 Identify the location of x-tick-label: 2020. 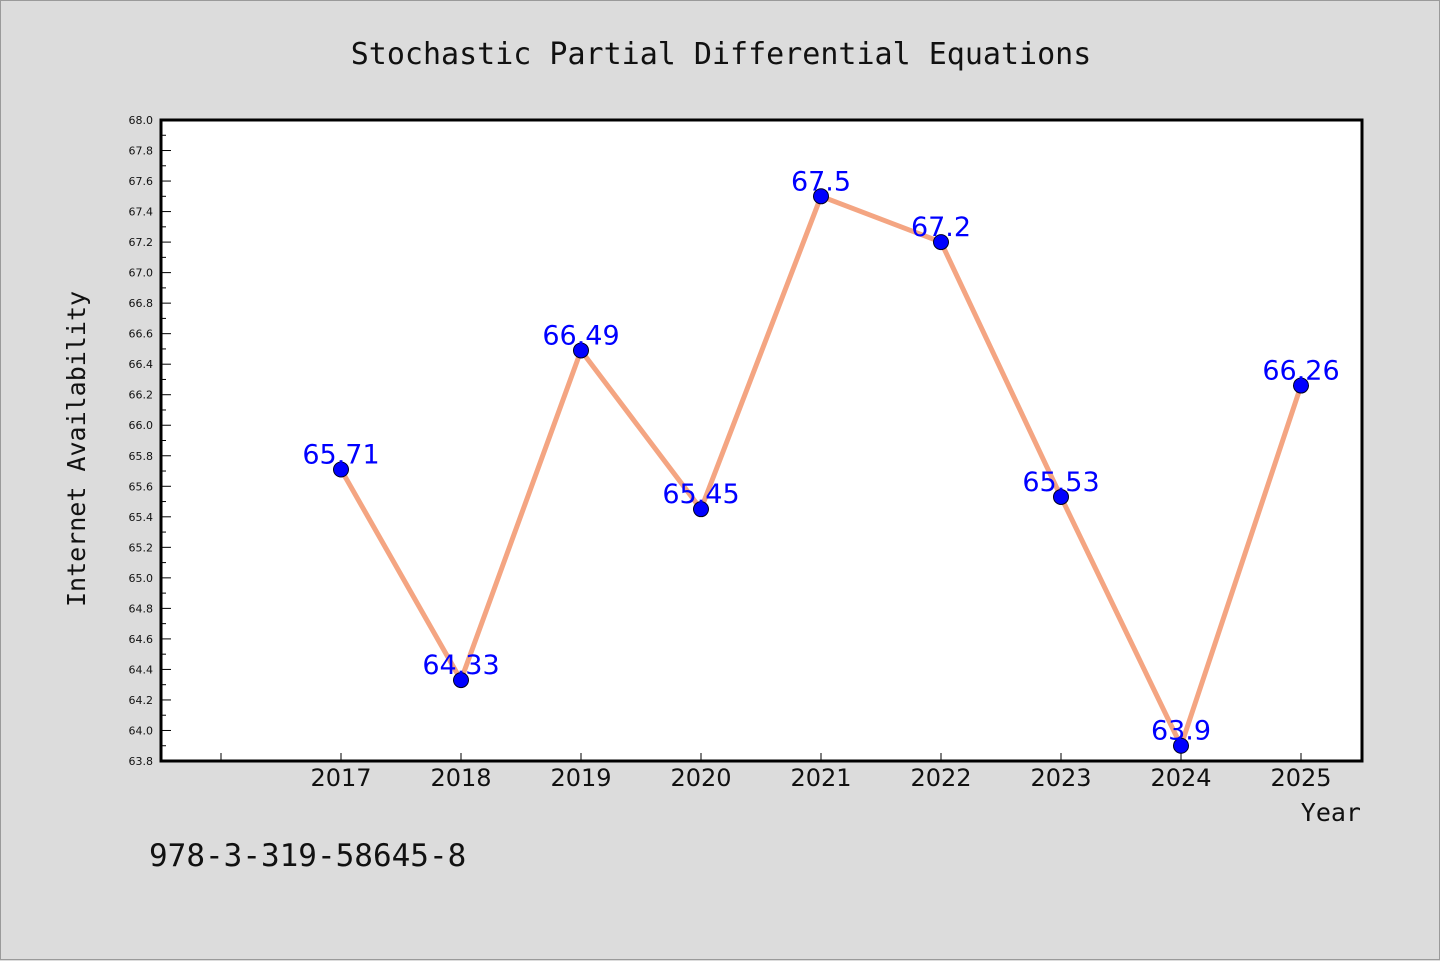
(700, 778).